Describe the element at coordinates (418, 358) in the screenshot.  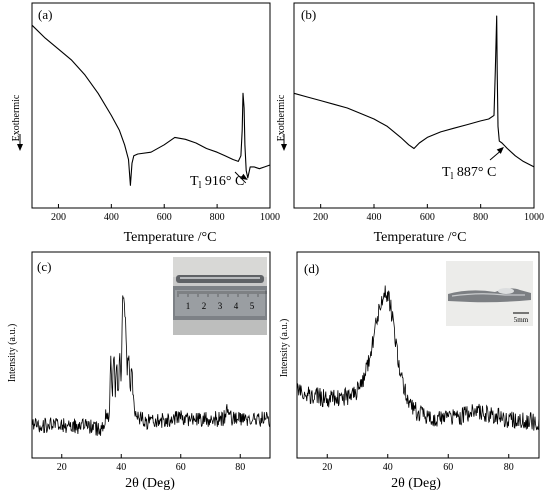
I see `panel-d-xrd-pattern` at that location.